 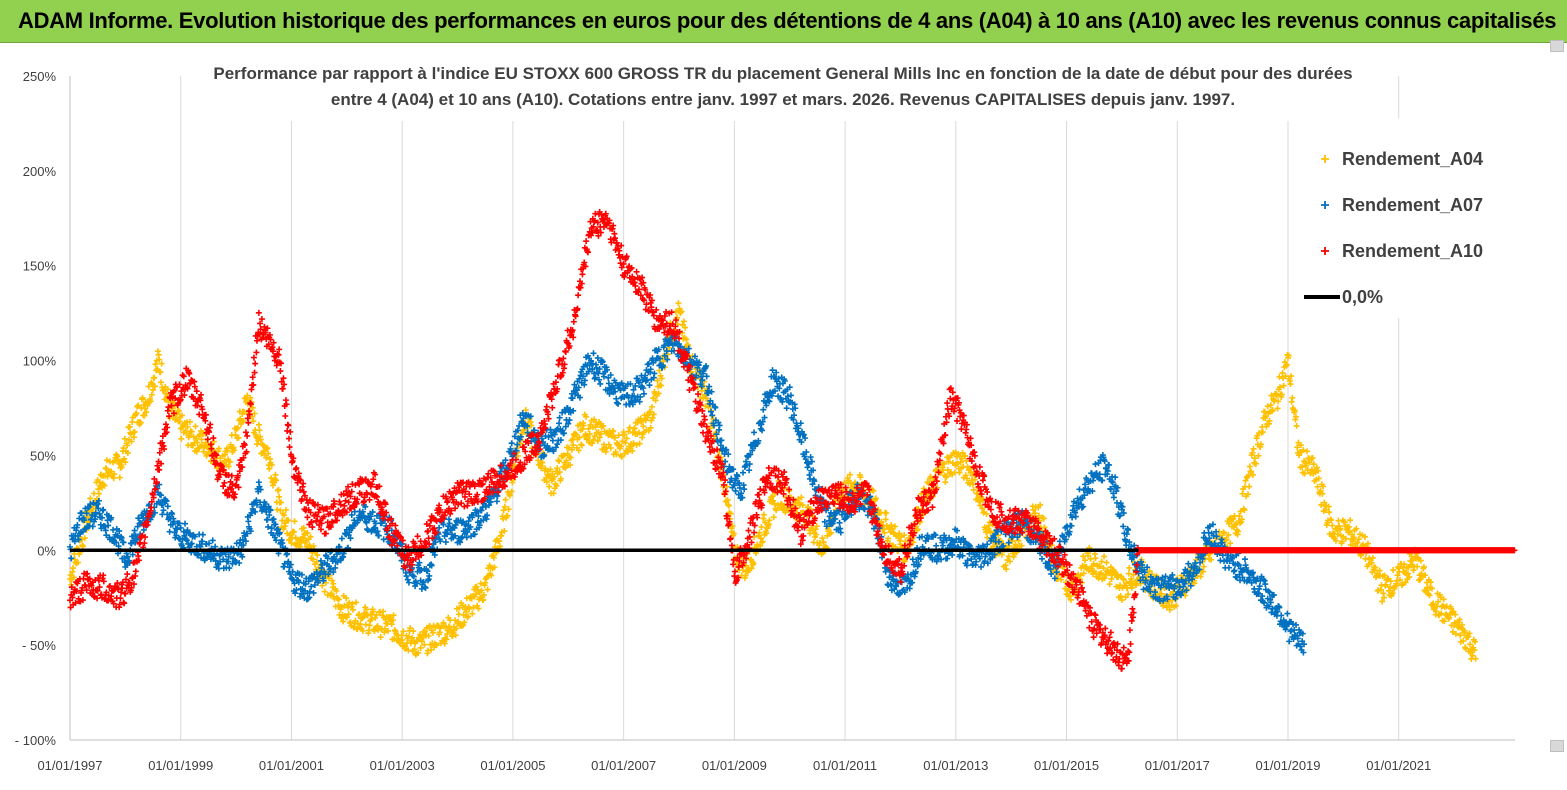 I want to click on x-tick-label: 01/01/1997, so click(x=69, y=765).